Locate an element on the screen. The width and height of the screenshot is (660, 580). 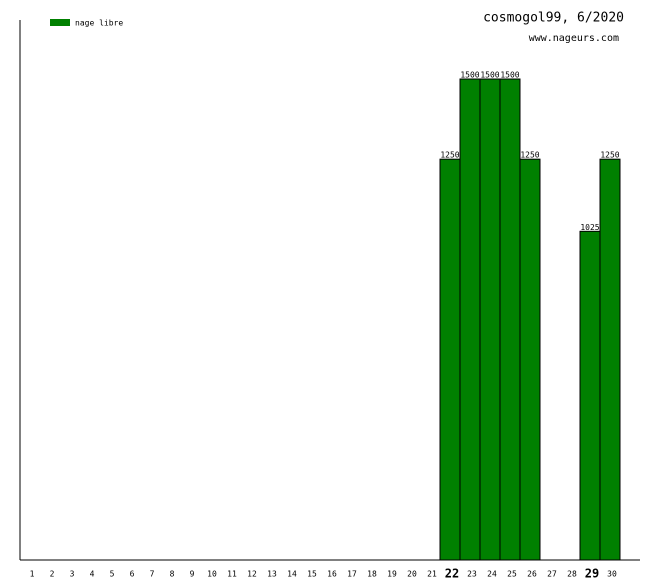
x-tick-label: 26 is located at coordinates (532, 574).